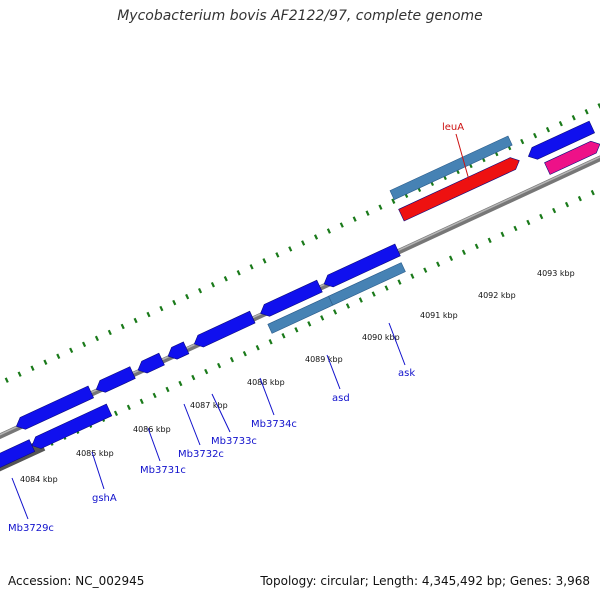  Describe the element at coordinates (163, 470) in the screenshot. I see `gene-label-Mb3731c: Mb3731c` at that location.